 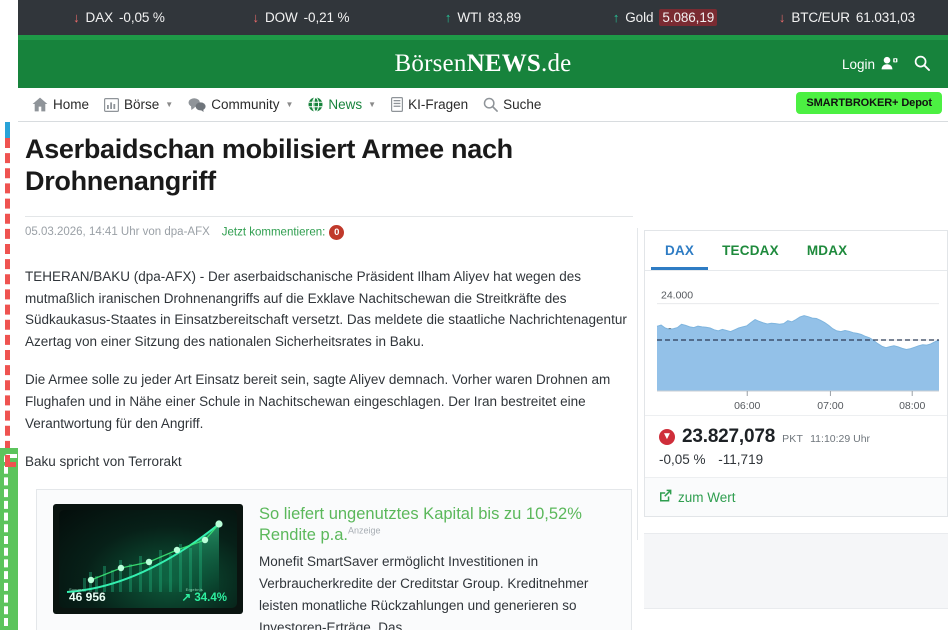 I want to click on comment-link: Jetzt kommentieren: 0, so click(x=283, y=232).